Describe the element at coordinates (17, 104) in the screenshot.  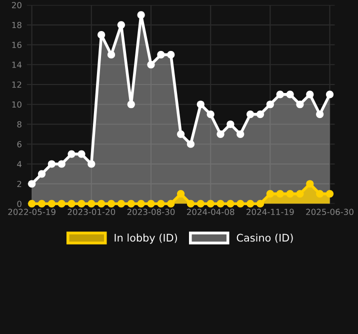
I see `y-tick-label: 10` at that location.